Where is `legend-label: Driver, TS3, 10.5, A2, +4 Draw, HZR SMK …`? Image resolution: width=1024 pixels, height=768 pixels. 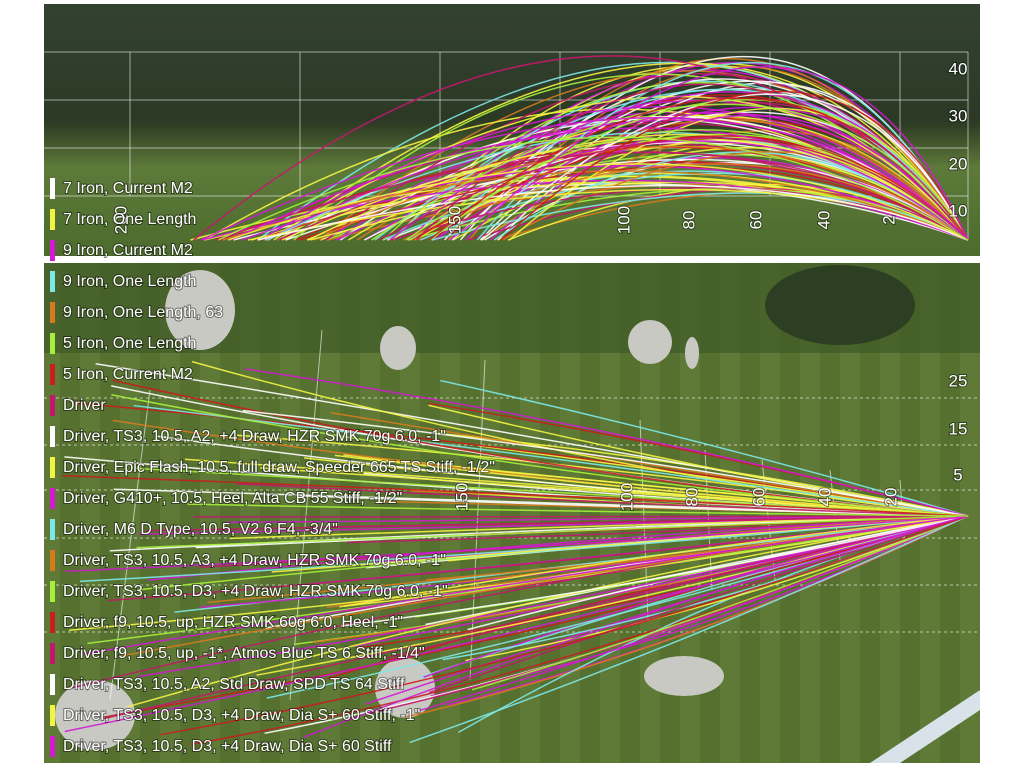
legend-label: Driver, TS3, 10.5, A2, +4 Draw, HZR SMK … is located at coordinates (254, 436).